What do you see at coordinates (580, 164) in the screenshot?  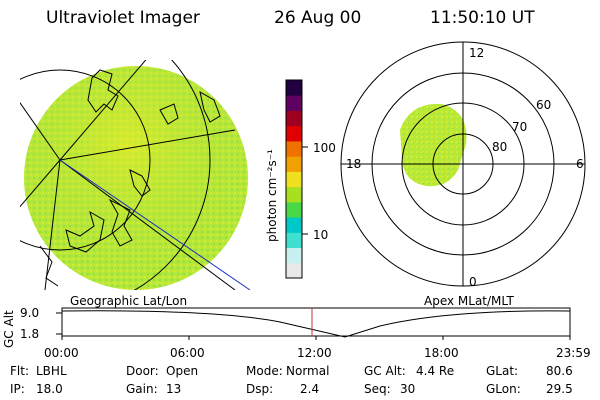 I see `mlt-6-label: 6` at bounding box center [580, 164].